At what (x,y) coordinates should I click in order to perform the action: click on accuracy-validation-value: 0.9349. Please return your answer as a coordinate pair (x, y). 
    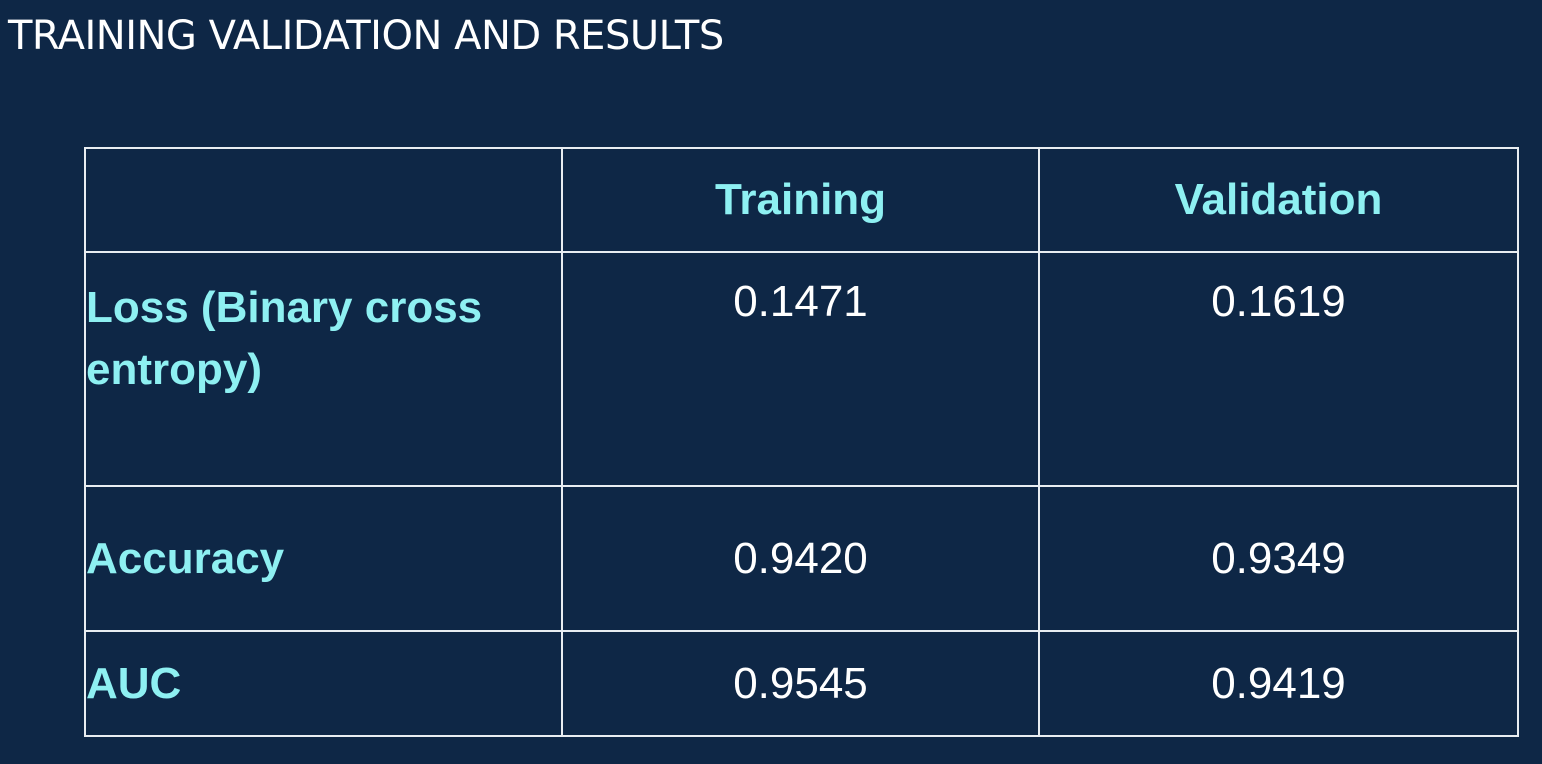
    Looking at the image, I should click on (1278, 558).